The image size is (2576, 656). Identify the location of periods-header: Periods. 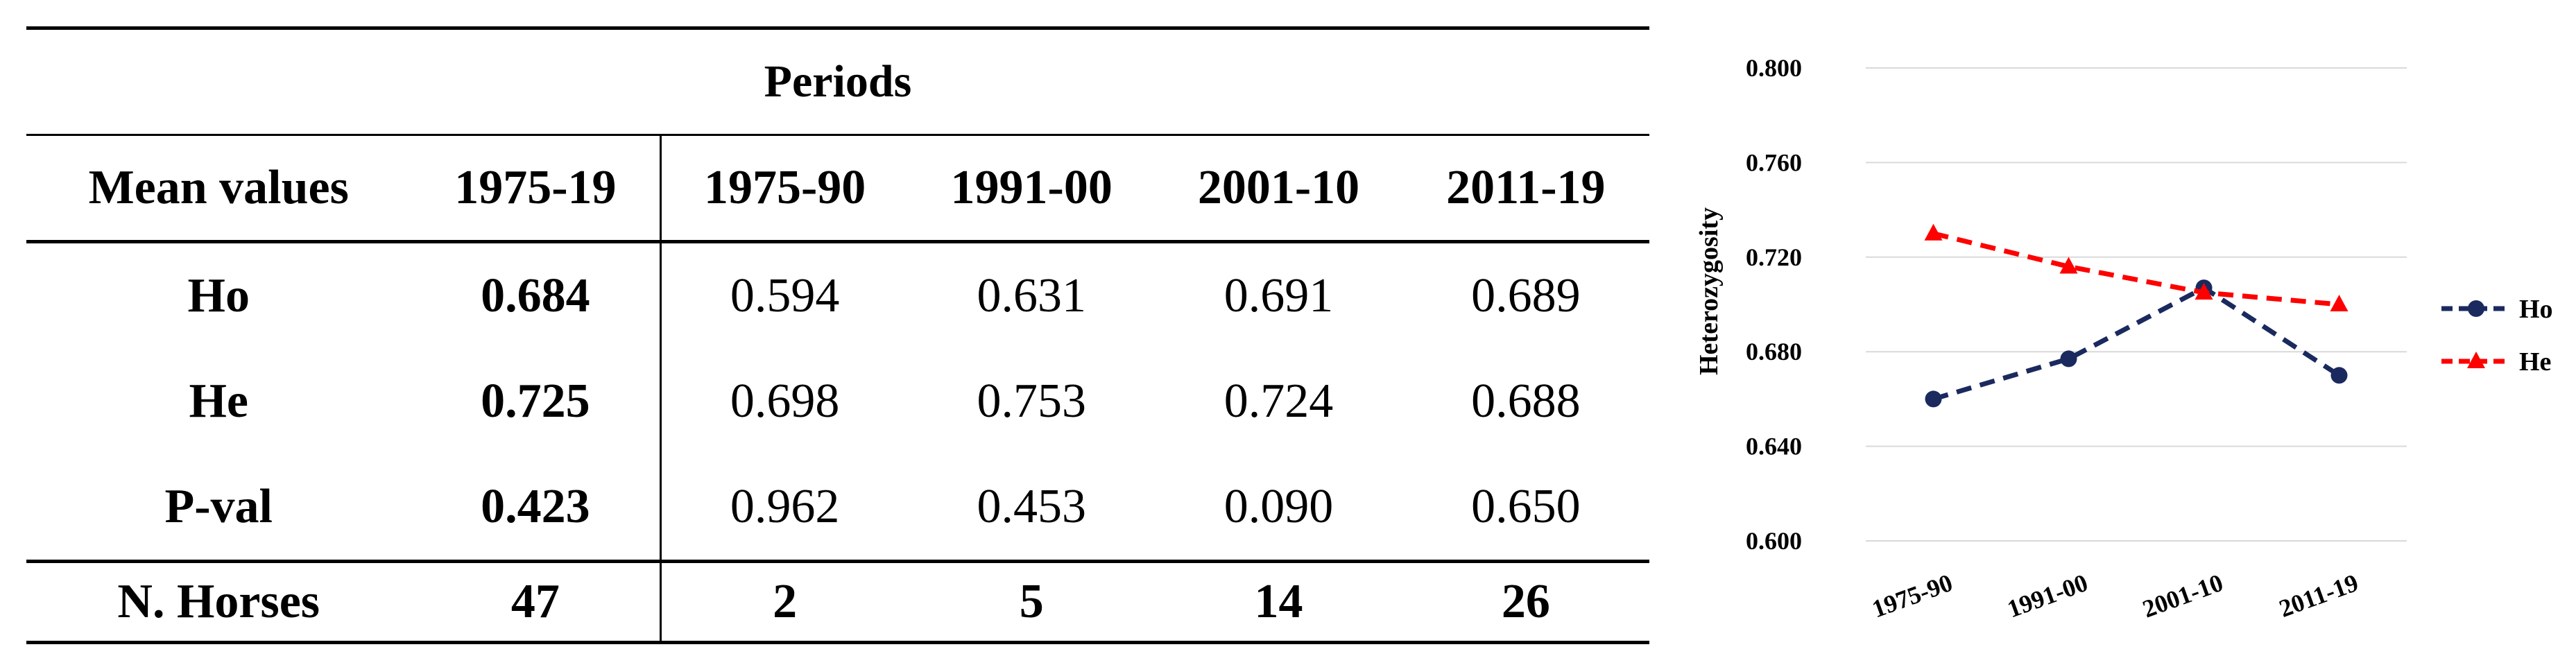
(837, 81).